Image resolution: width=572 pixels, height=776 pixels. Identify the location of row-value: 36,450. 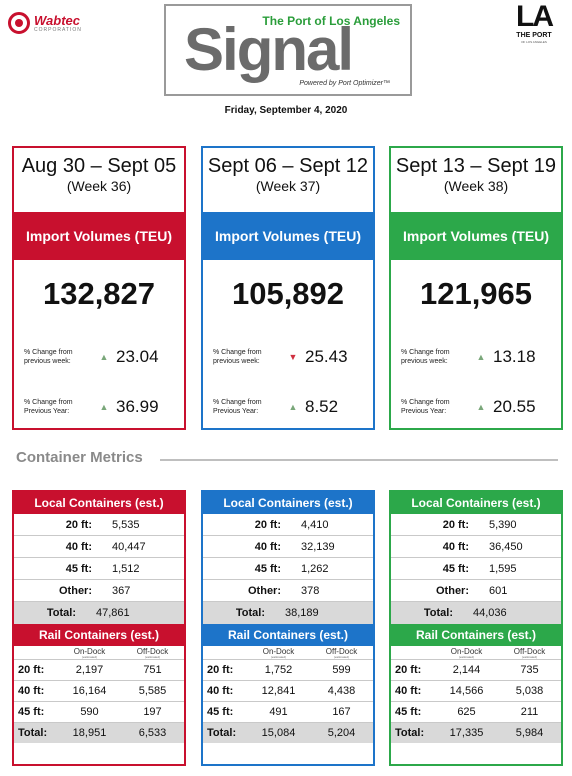
(506, 546).